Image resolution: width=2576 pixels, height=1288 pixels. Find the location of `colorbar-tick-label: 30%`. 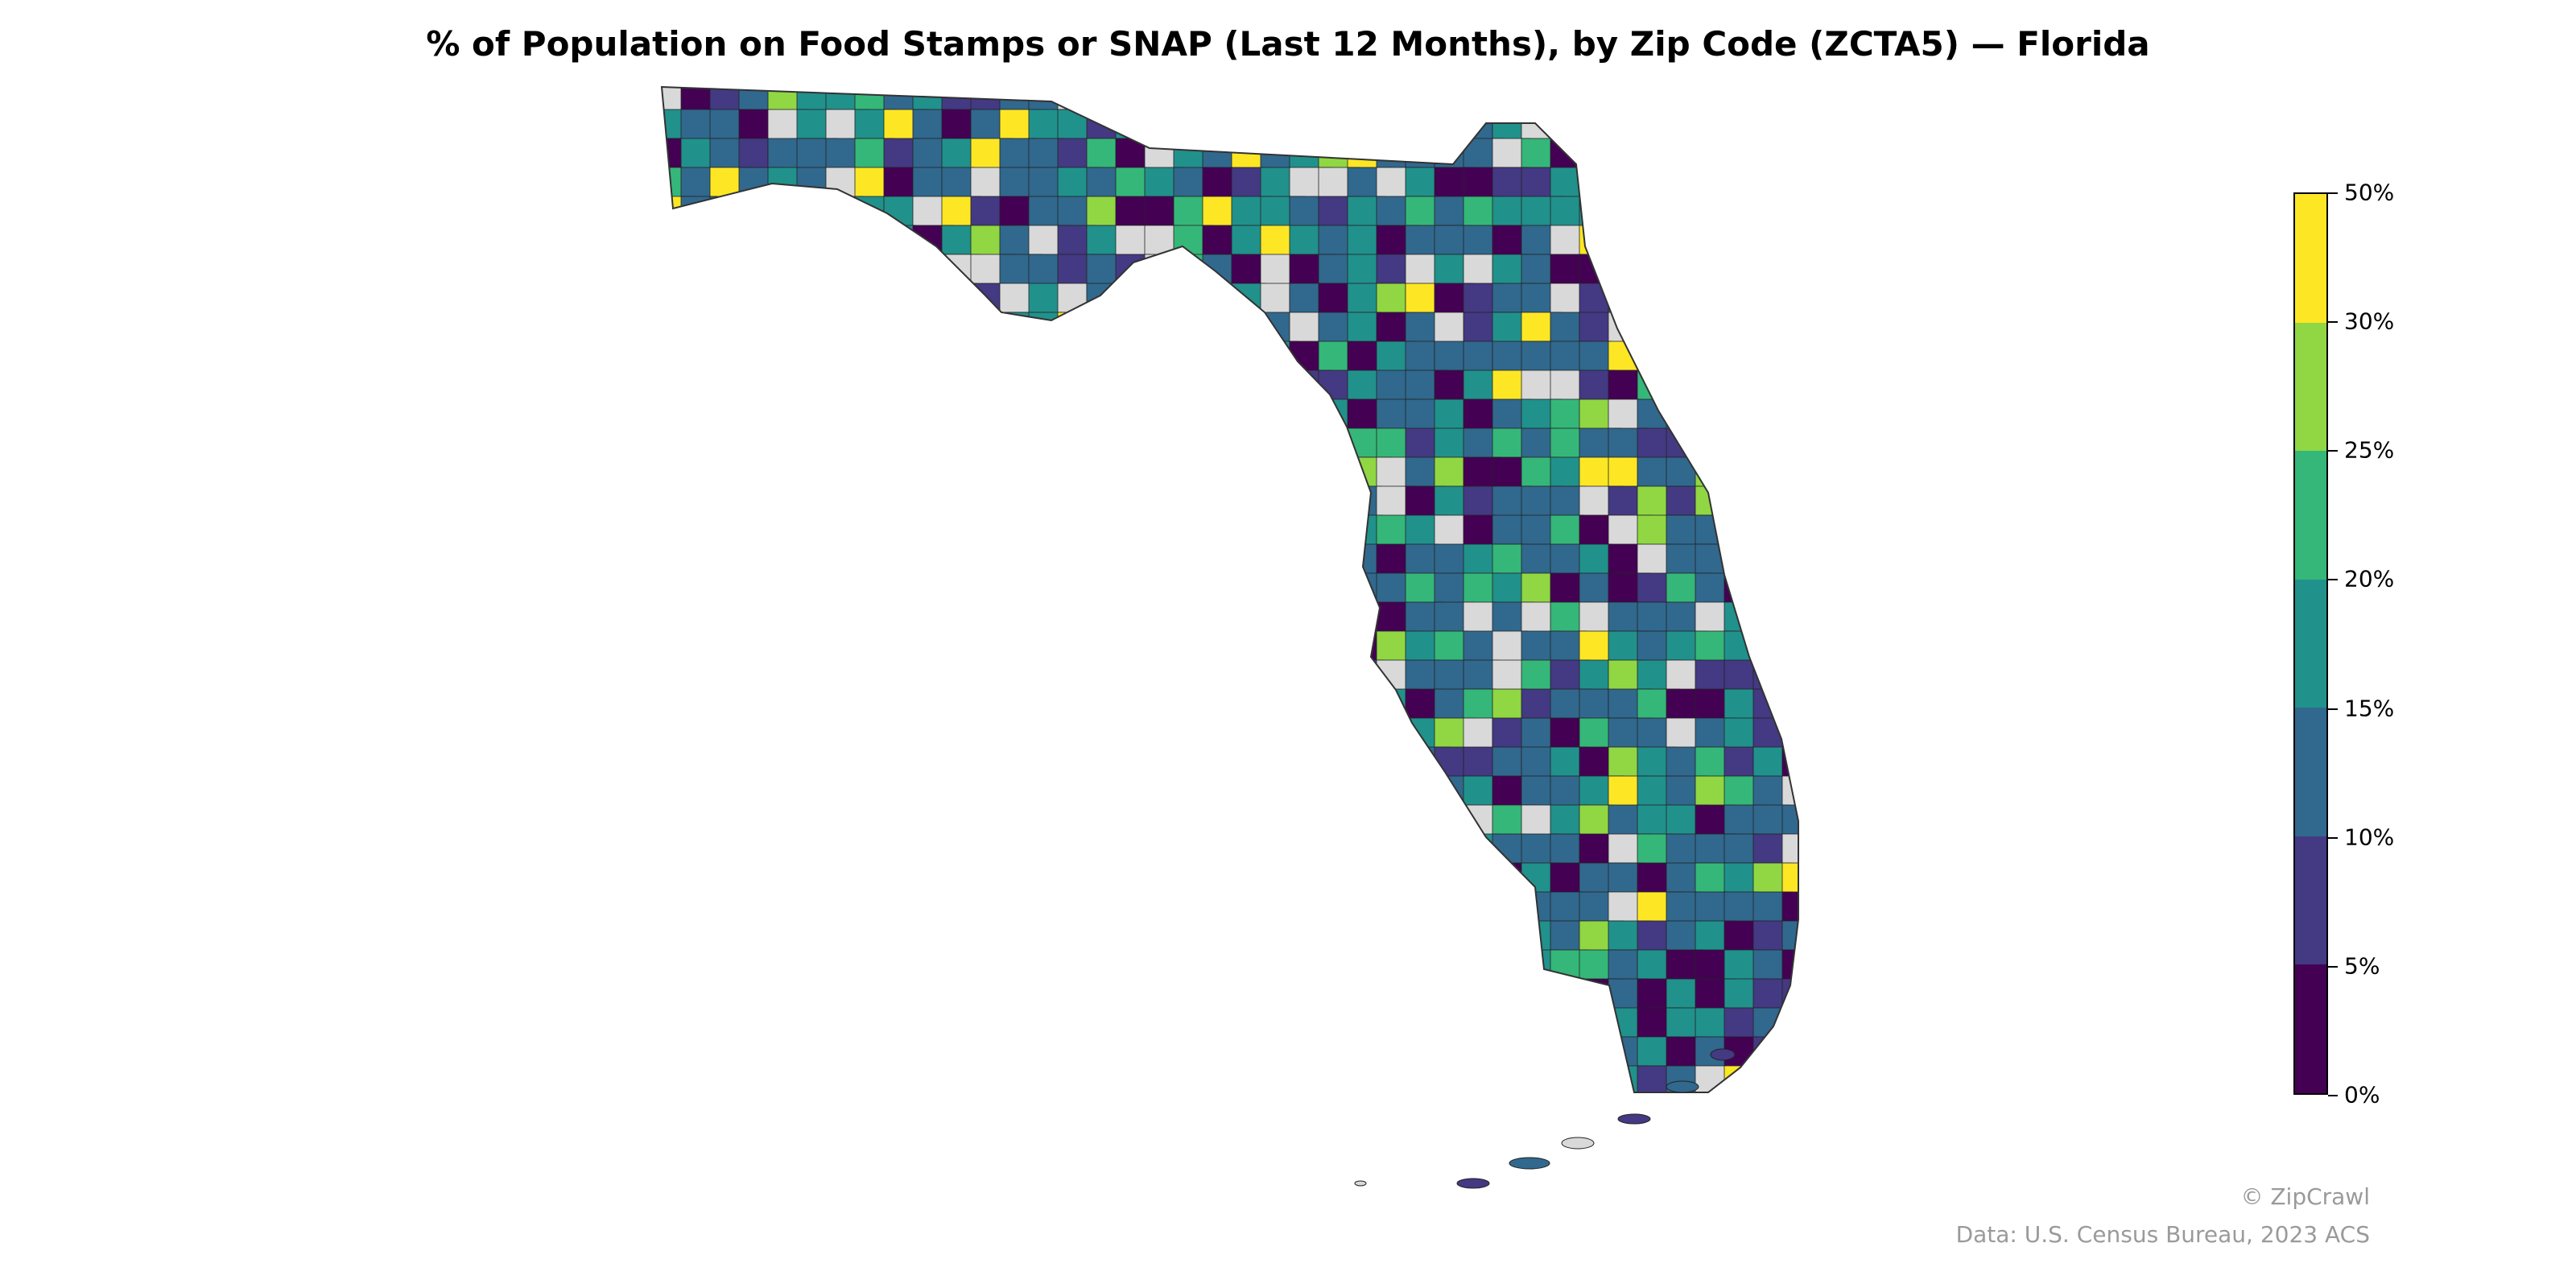

colorbar-tick-label: 30% is located at coordinates (2369, 321).